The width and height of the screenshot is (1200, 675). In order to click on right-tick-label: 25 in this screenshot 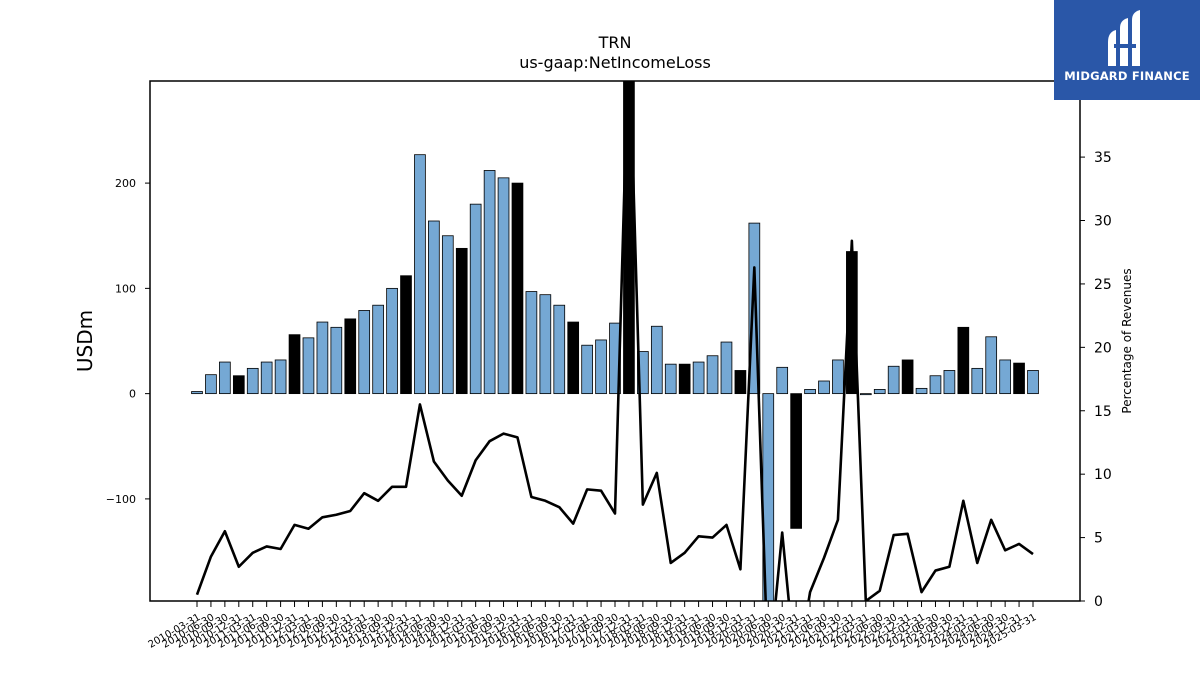, I will do `click(1103, 285)`.